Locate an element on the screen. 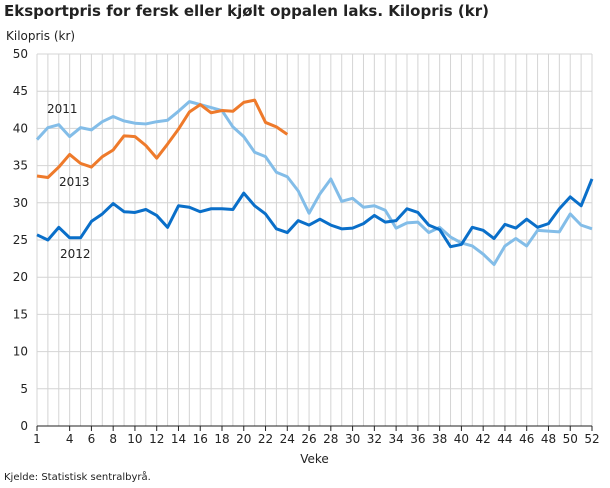 This screenshot has width=610, height=488. series-label-2013: 2013 is located at coordinates (74, 182).